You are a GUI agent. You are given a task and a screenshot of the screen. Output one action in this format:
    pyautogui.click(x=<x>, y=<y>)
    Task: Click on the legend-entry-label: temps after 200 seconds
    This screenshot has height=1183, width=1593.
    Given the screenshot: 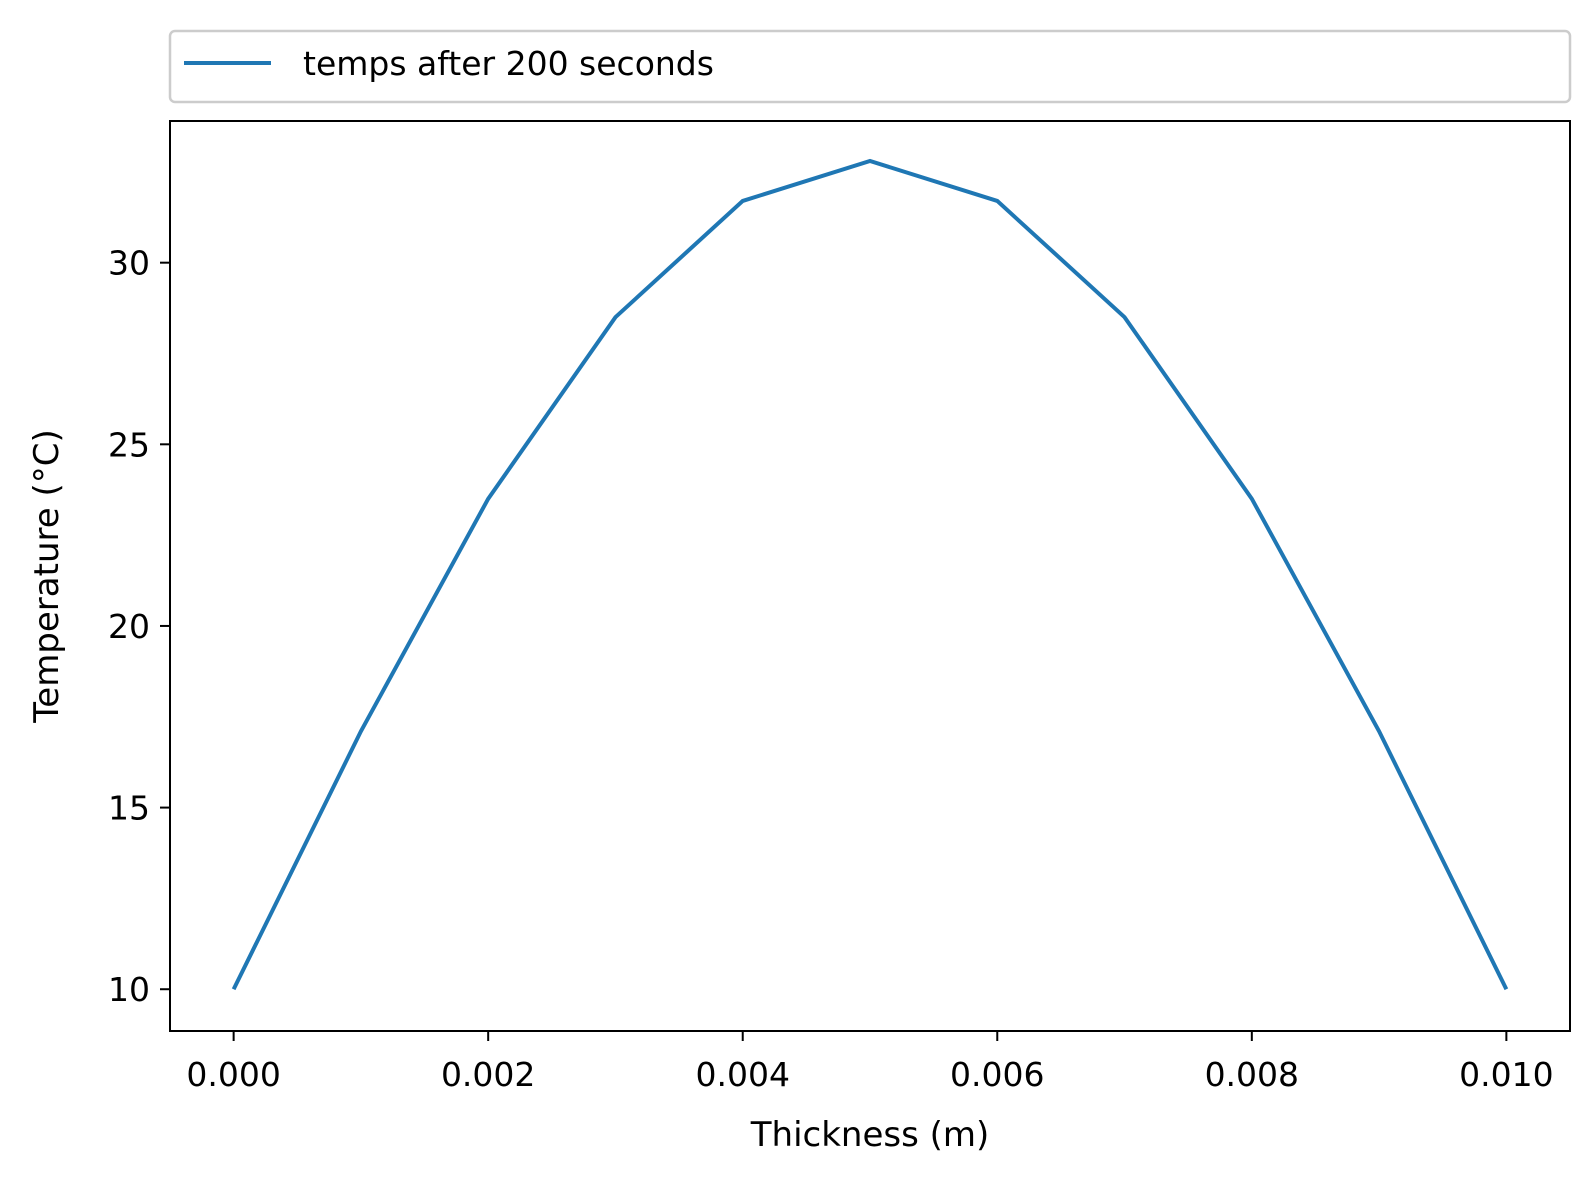 What is the action you would take?
    pyautogui.click(x=508, y=63)
    